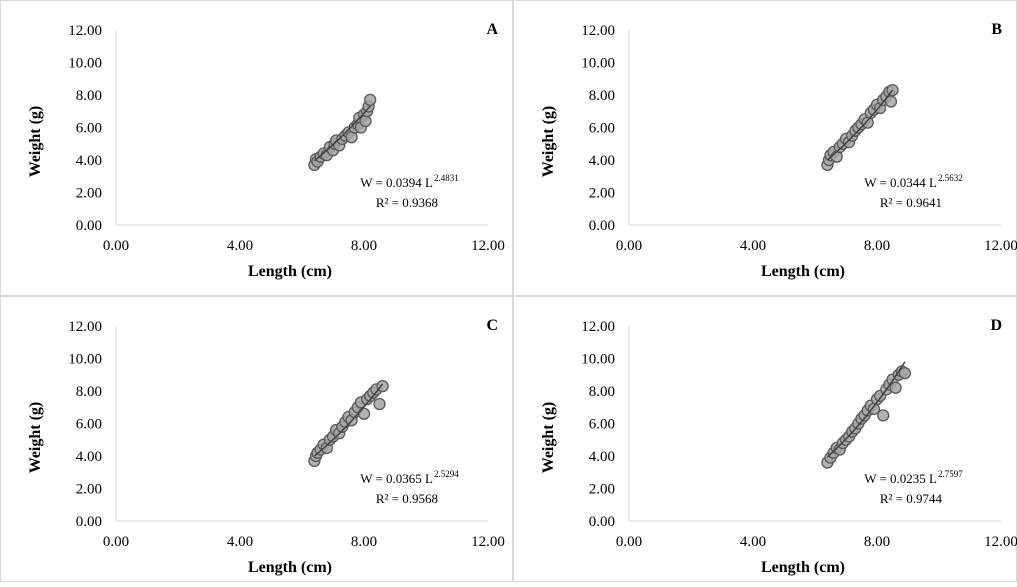 This screenshot has width=1017, height=587. I want to click on panel-label: B, so click(996, 29).